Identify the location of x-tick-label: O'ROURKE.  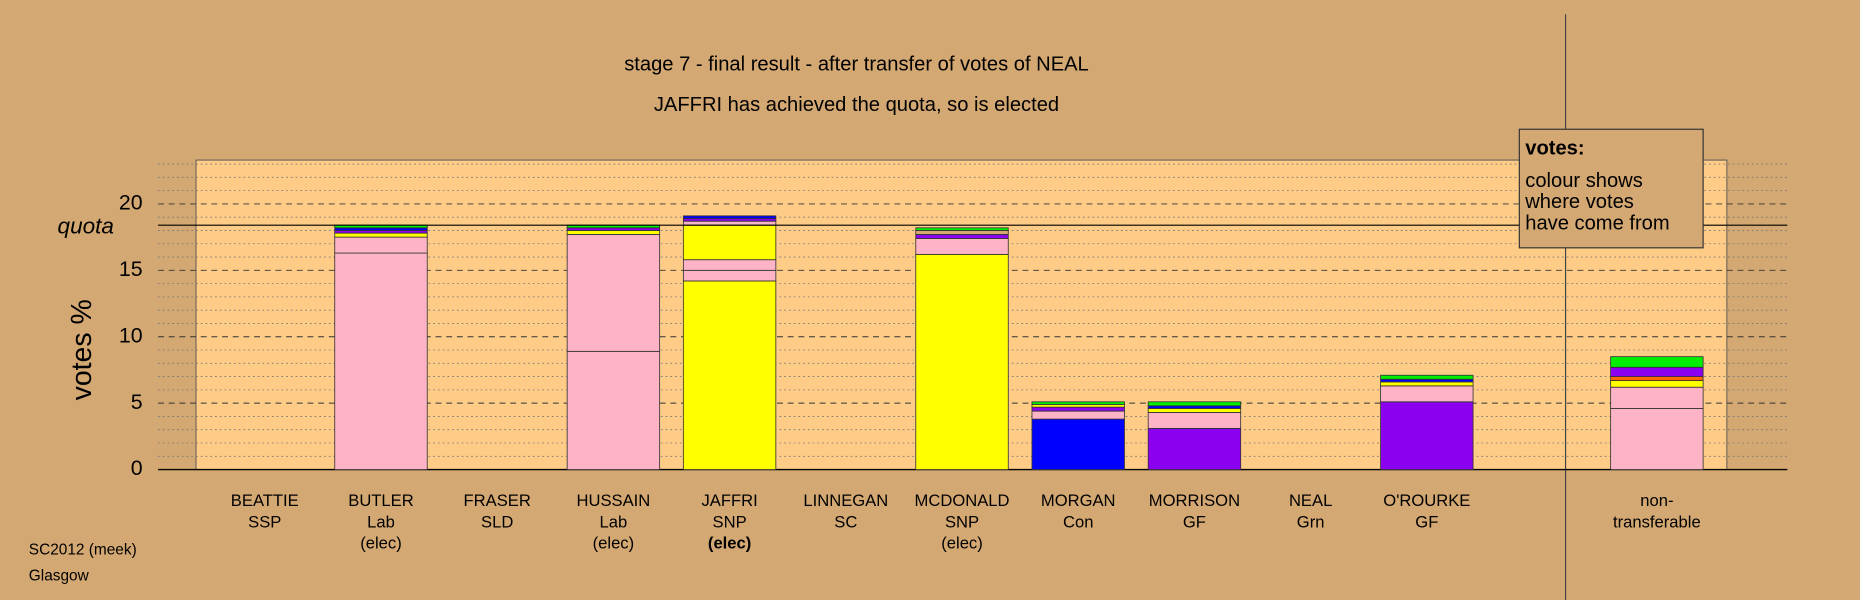
(1426, 500).